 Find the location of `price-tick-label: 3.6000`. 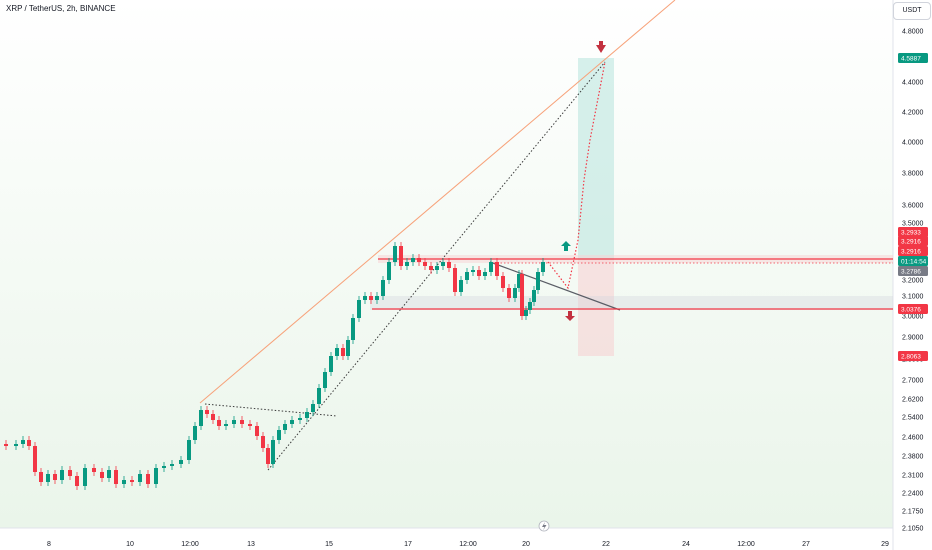

price-tick-label: 3.6000 is located at coordinates (913, 206).